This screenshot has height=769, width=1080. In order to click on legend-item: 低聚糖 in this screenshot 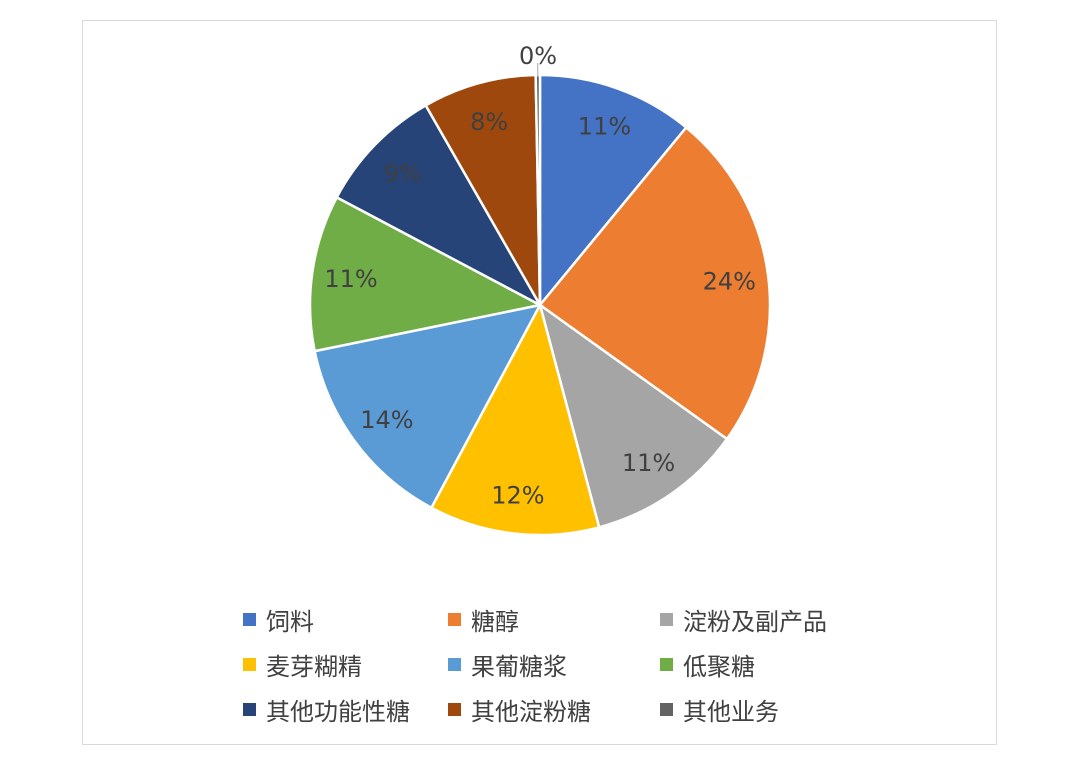, I will do `click(707, 664)`.